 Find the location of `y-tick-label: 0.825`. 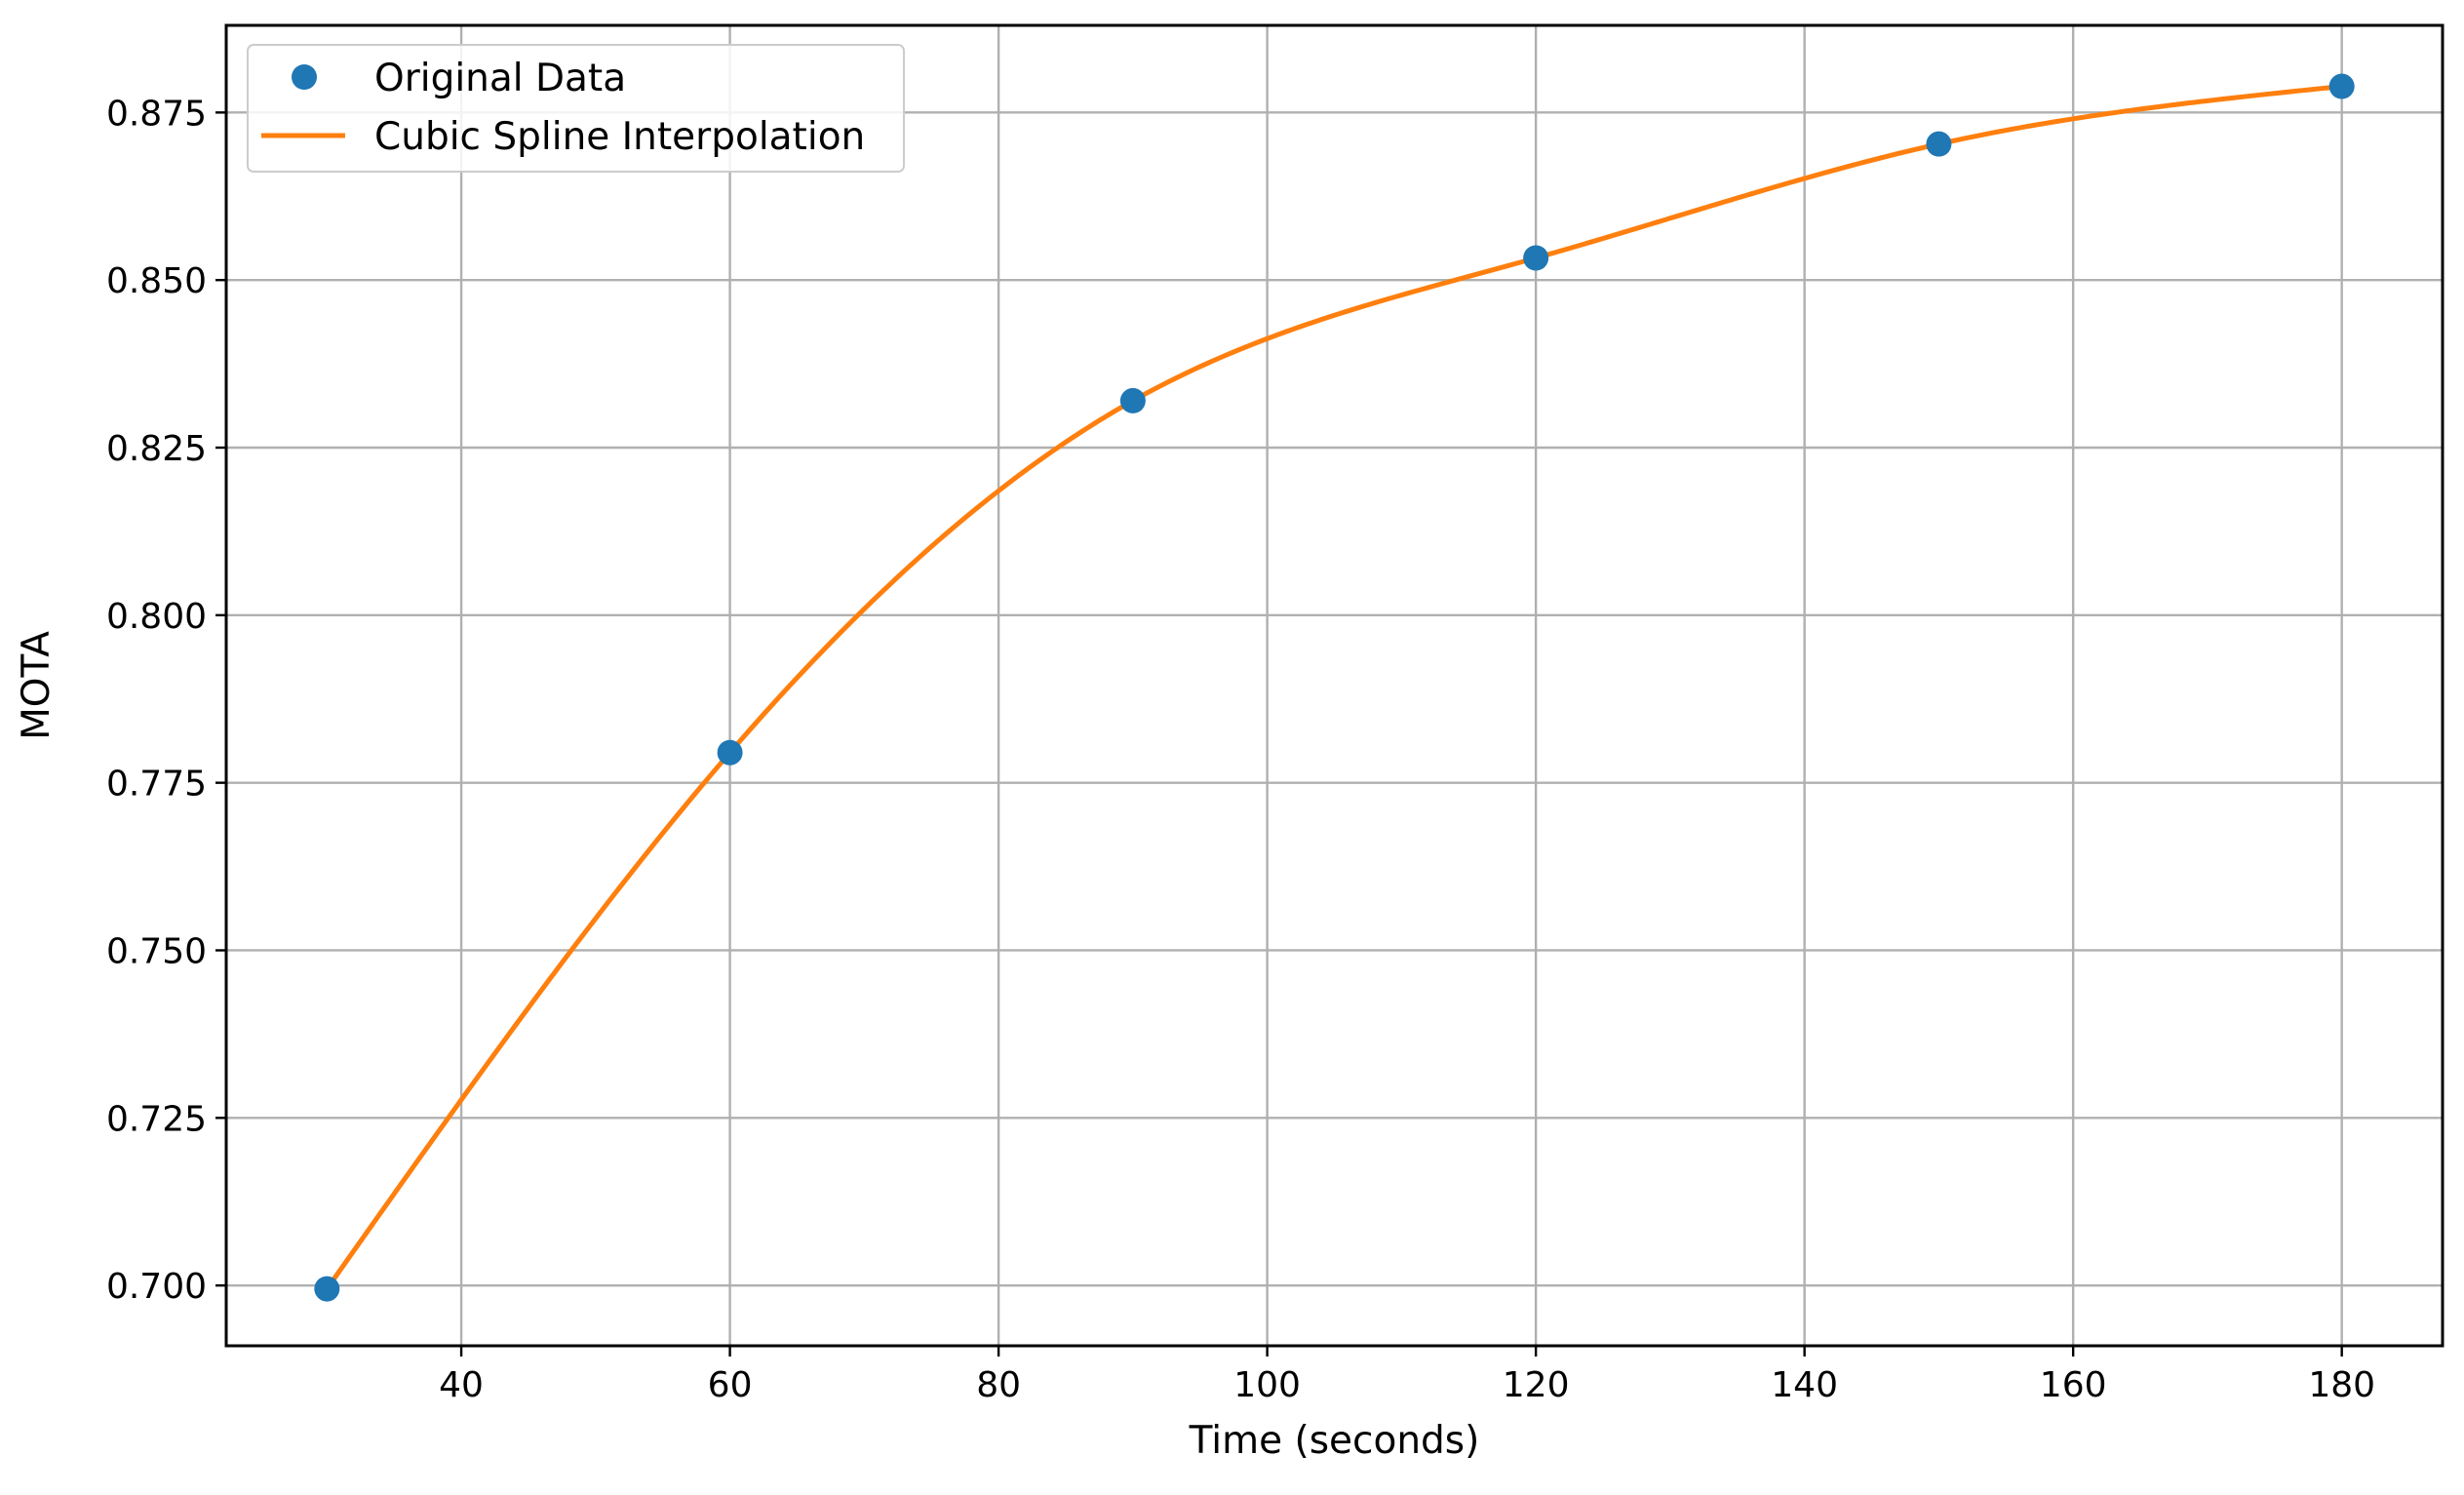

y-tick-label: 0.825 is located at coordinates (157, 449).